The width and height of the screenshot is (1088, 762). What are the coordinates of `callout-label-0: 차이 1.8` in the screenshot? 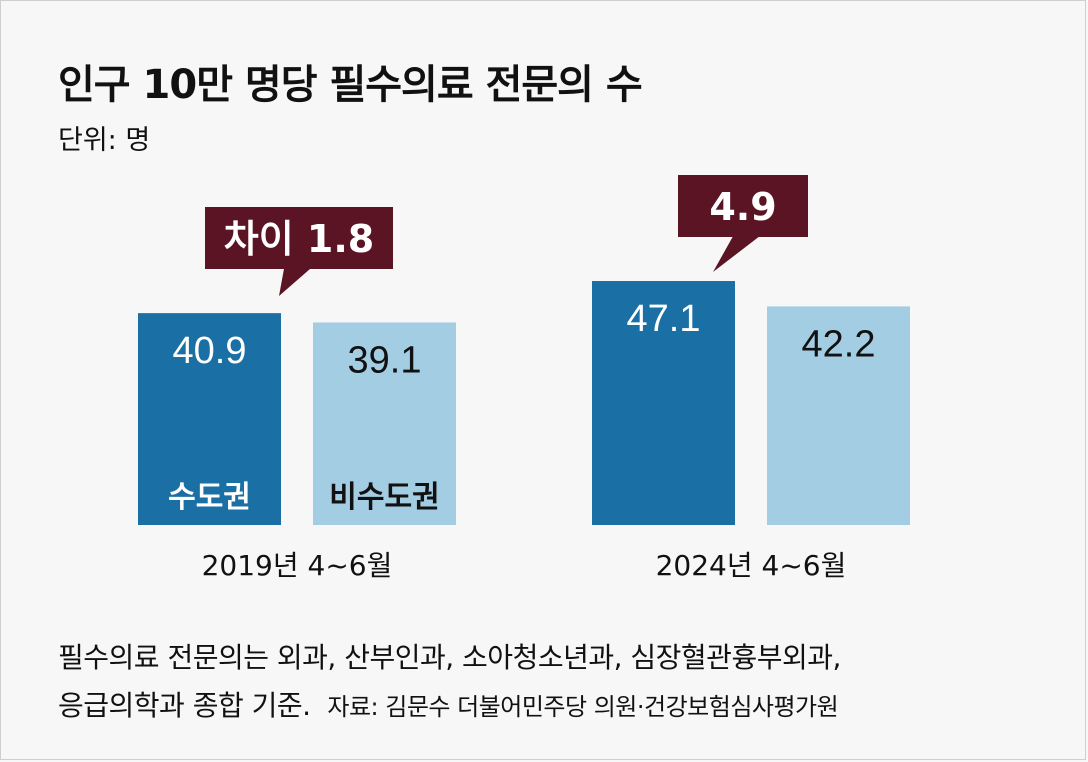 It's located at (299, 239).